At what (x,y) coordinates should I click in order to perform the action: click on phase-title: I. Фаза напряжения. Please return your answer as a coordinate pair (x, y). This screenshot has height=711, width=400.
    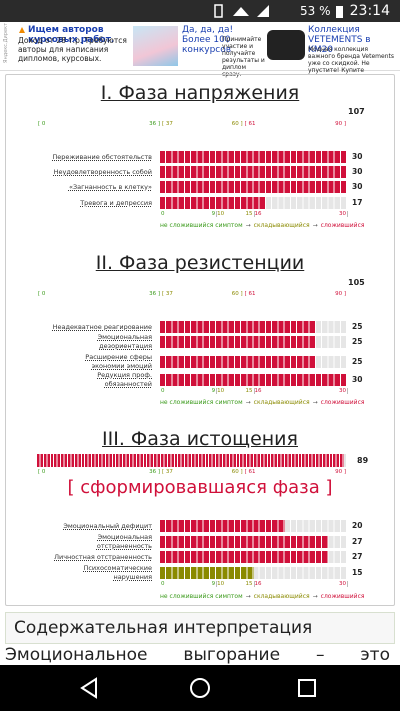
    Looking at the image, I should click on (200, 93).